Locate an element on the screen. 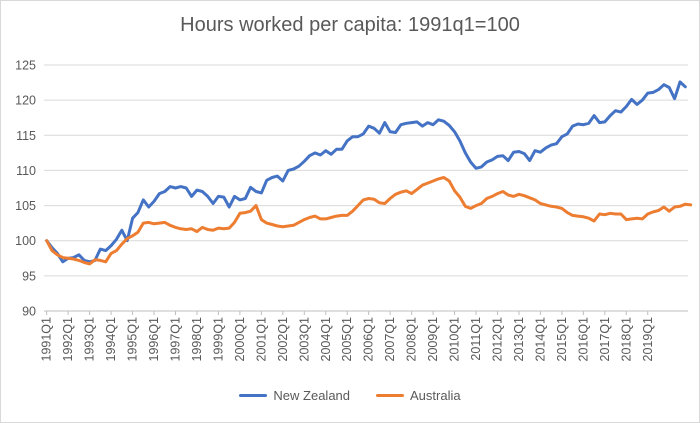 Image resolution: width=700 pixels, height=423 pixels. x-tick-label: 2015Q1 is located at coordinates (562, 339).